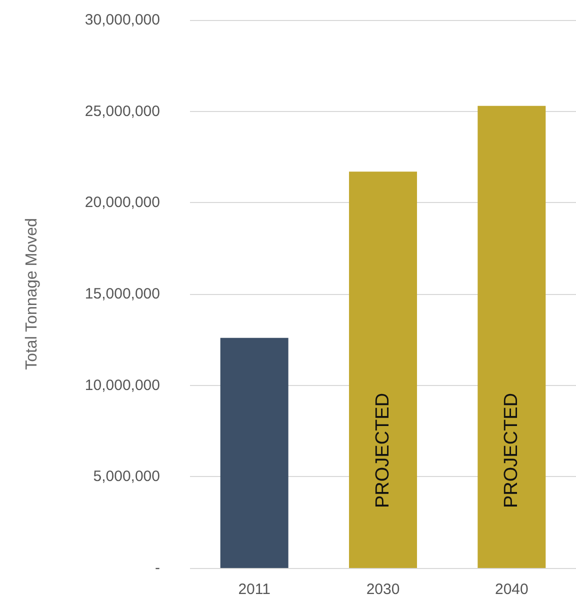 The width and height of the screenshot is (576, 608). Describe the element at coordinates (122, 385) in the screenshot. I see `y-tick-label: 10,000,000` at that location.